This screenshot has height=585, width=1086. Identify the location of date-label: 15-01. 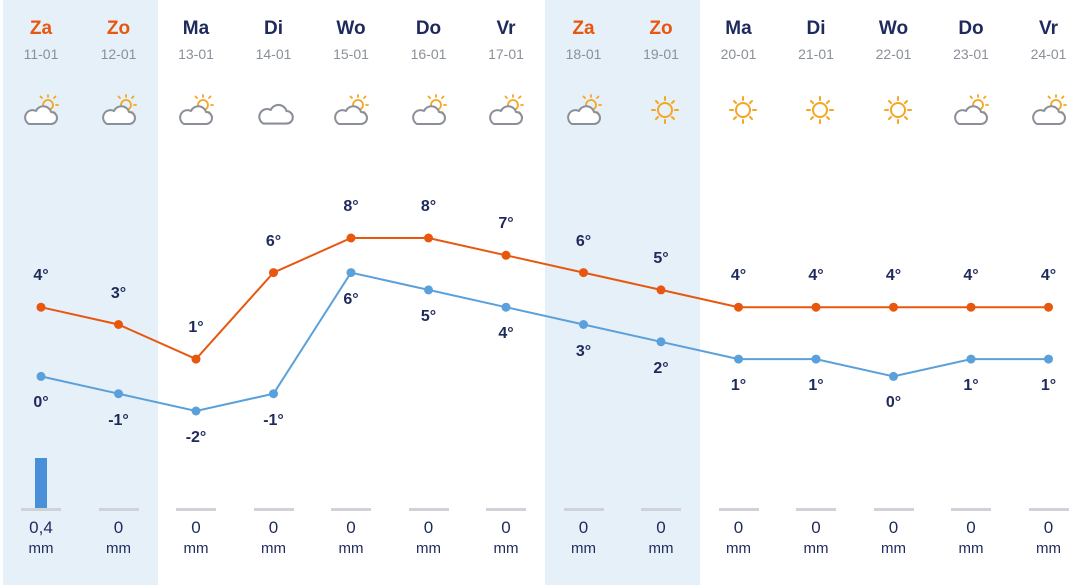
(351, 54).